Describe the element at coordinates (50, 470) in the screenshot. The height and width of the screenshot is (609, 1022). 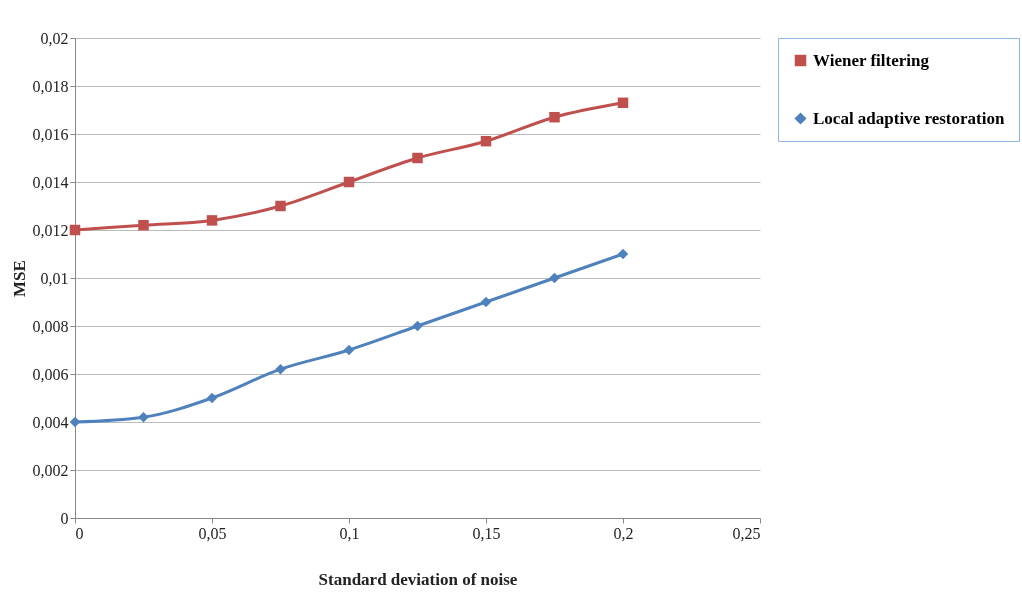
I see `y-tick-label: 0,002` at that location.